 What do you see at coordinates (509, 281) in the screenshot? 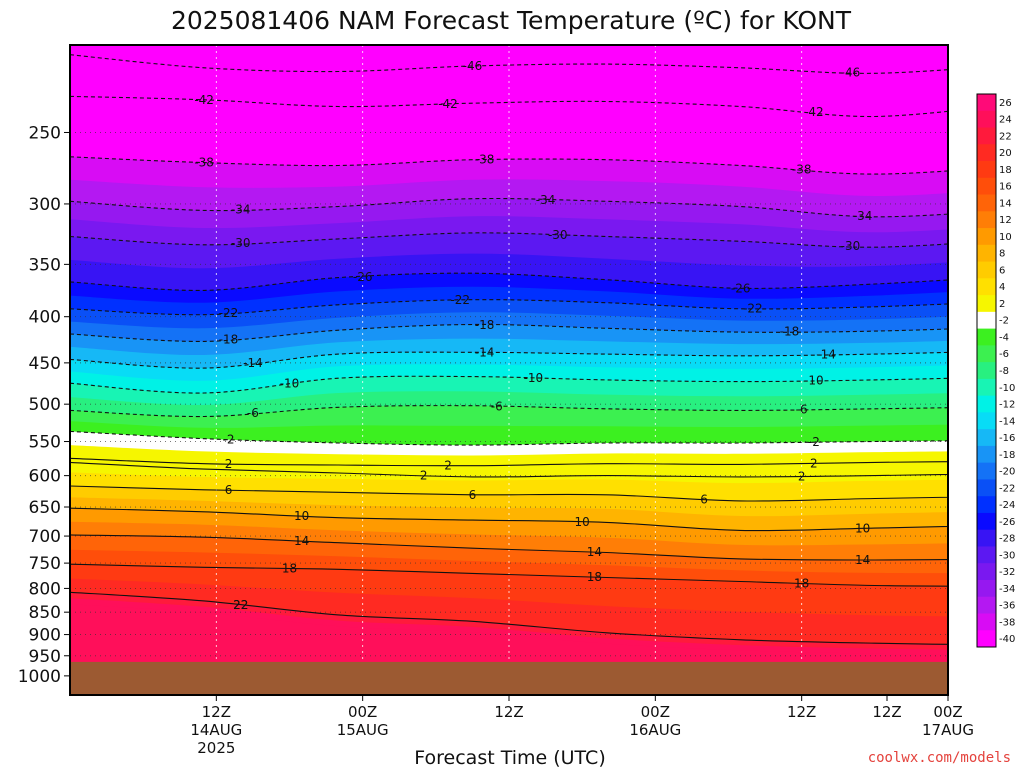
I see `isotherm-neg26` at bounding box center [509, 281].